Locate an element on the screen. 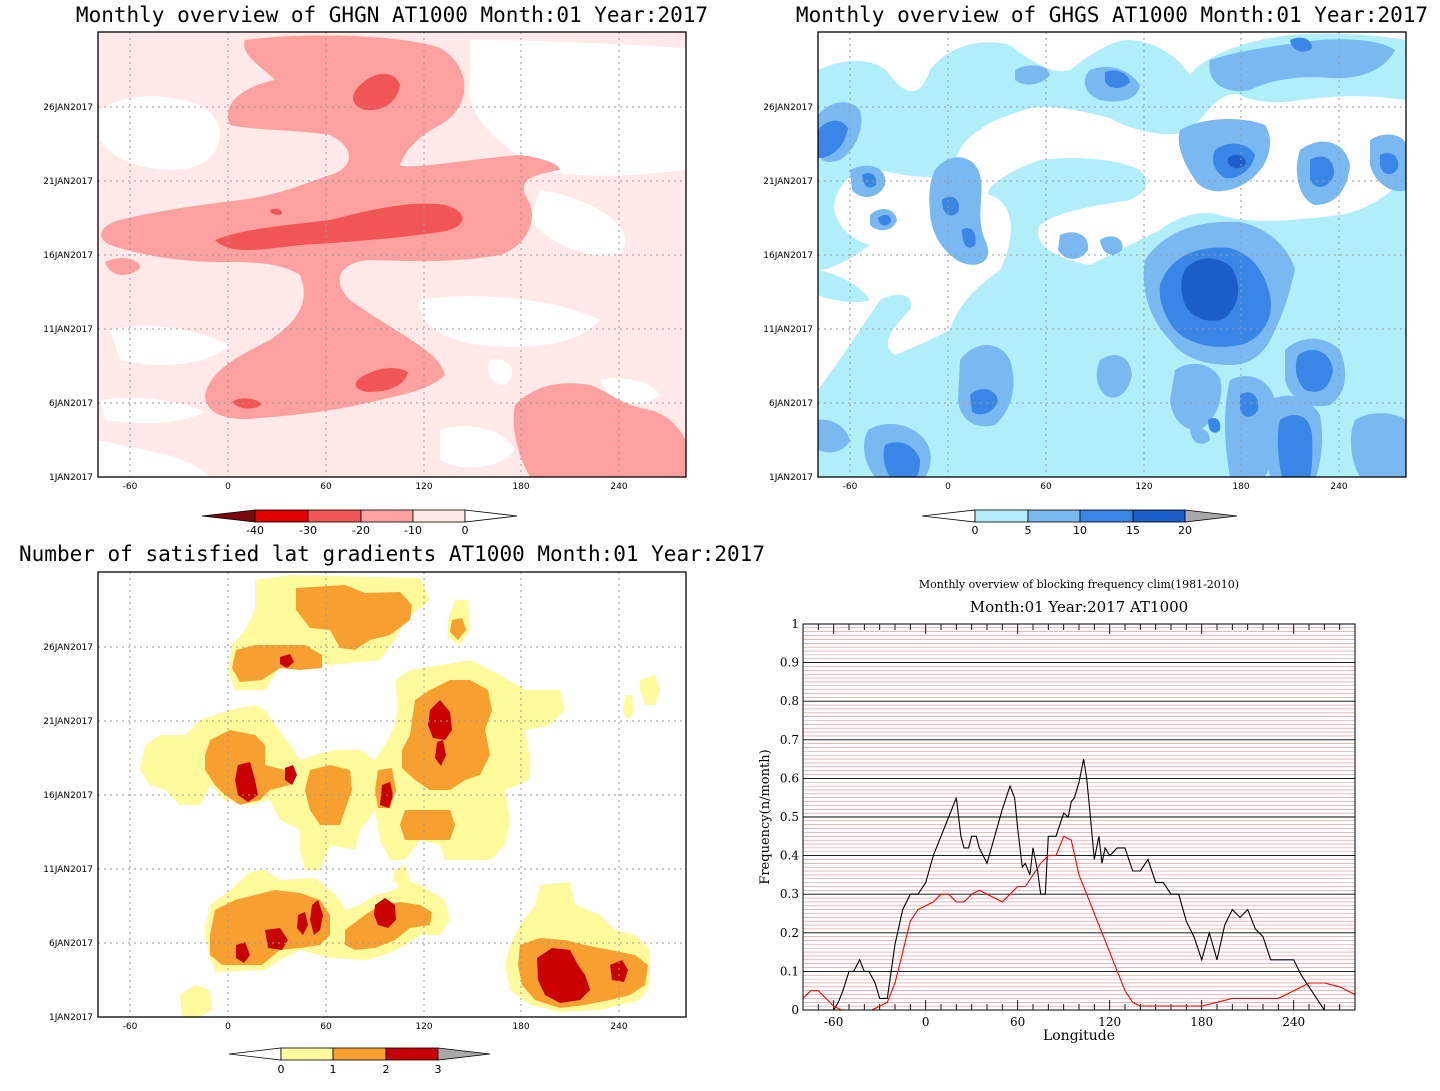 The width and height of the screenshot is (1440, 1091). plot-frame is located at coordinates (1079, 817).